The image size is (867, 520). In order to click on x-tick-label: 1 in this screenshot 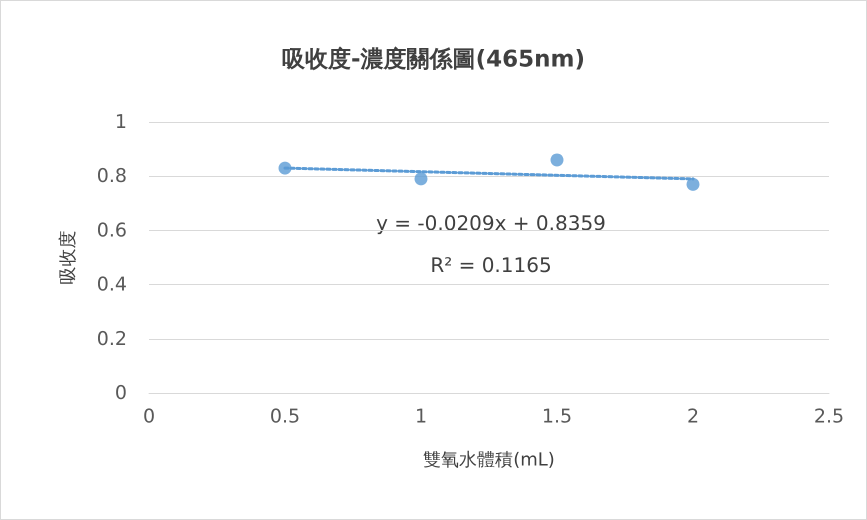, I will do `click(421, 417)`.